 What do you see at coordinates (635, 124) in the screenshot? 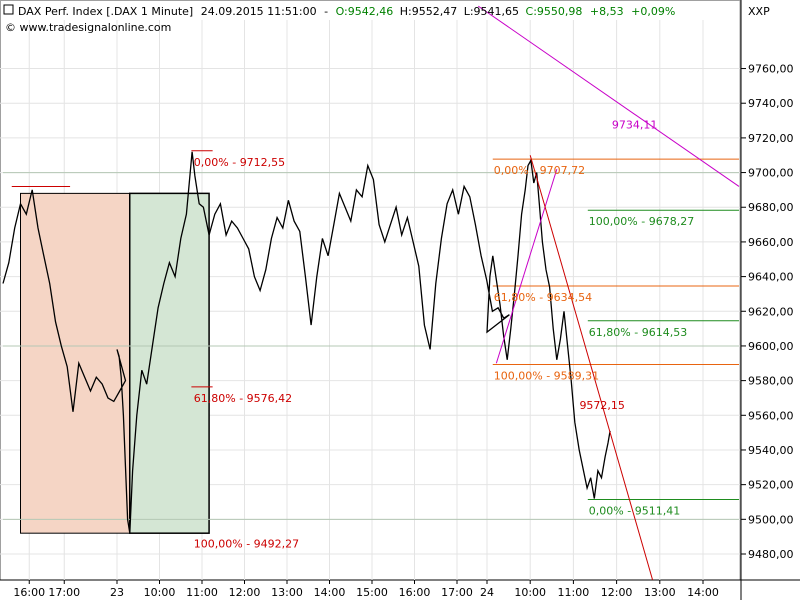
I see `annotation-label: 9734,11` at bounding box center [635, 124].